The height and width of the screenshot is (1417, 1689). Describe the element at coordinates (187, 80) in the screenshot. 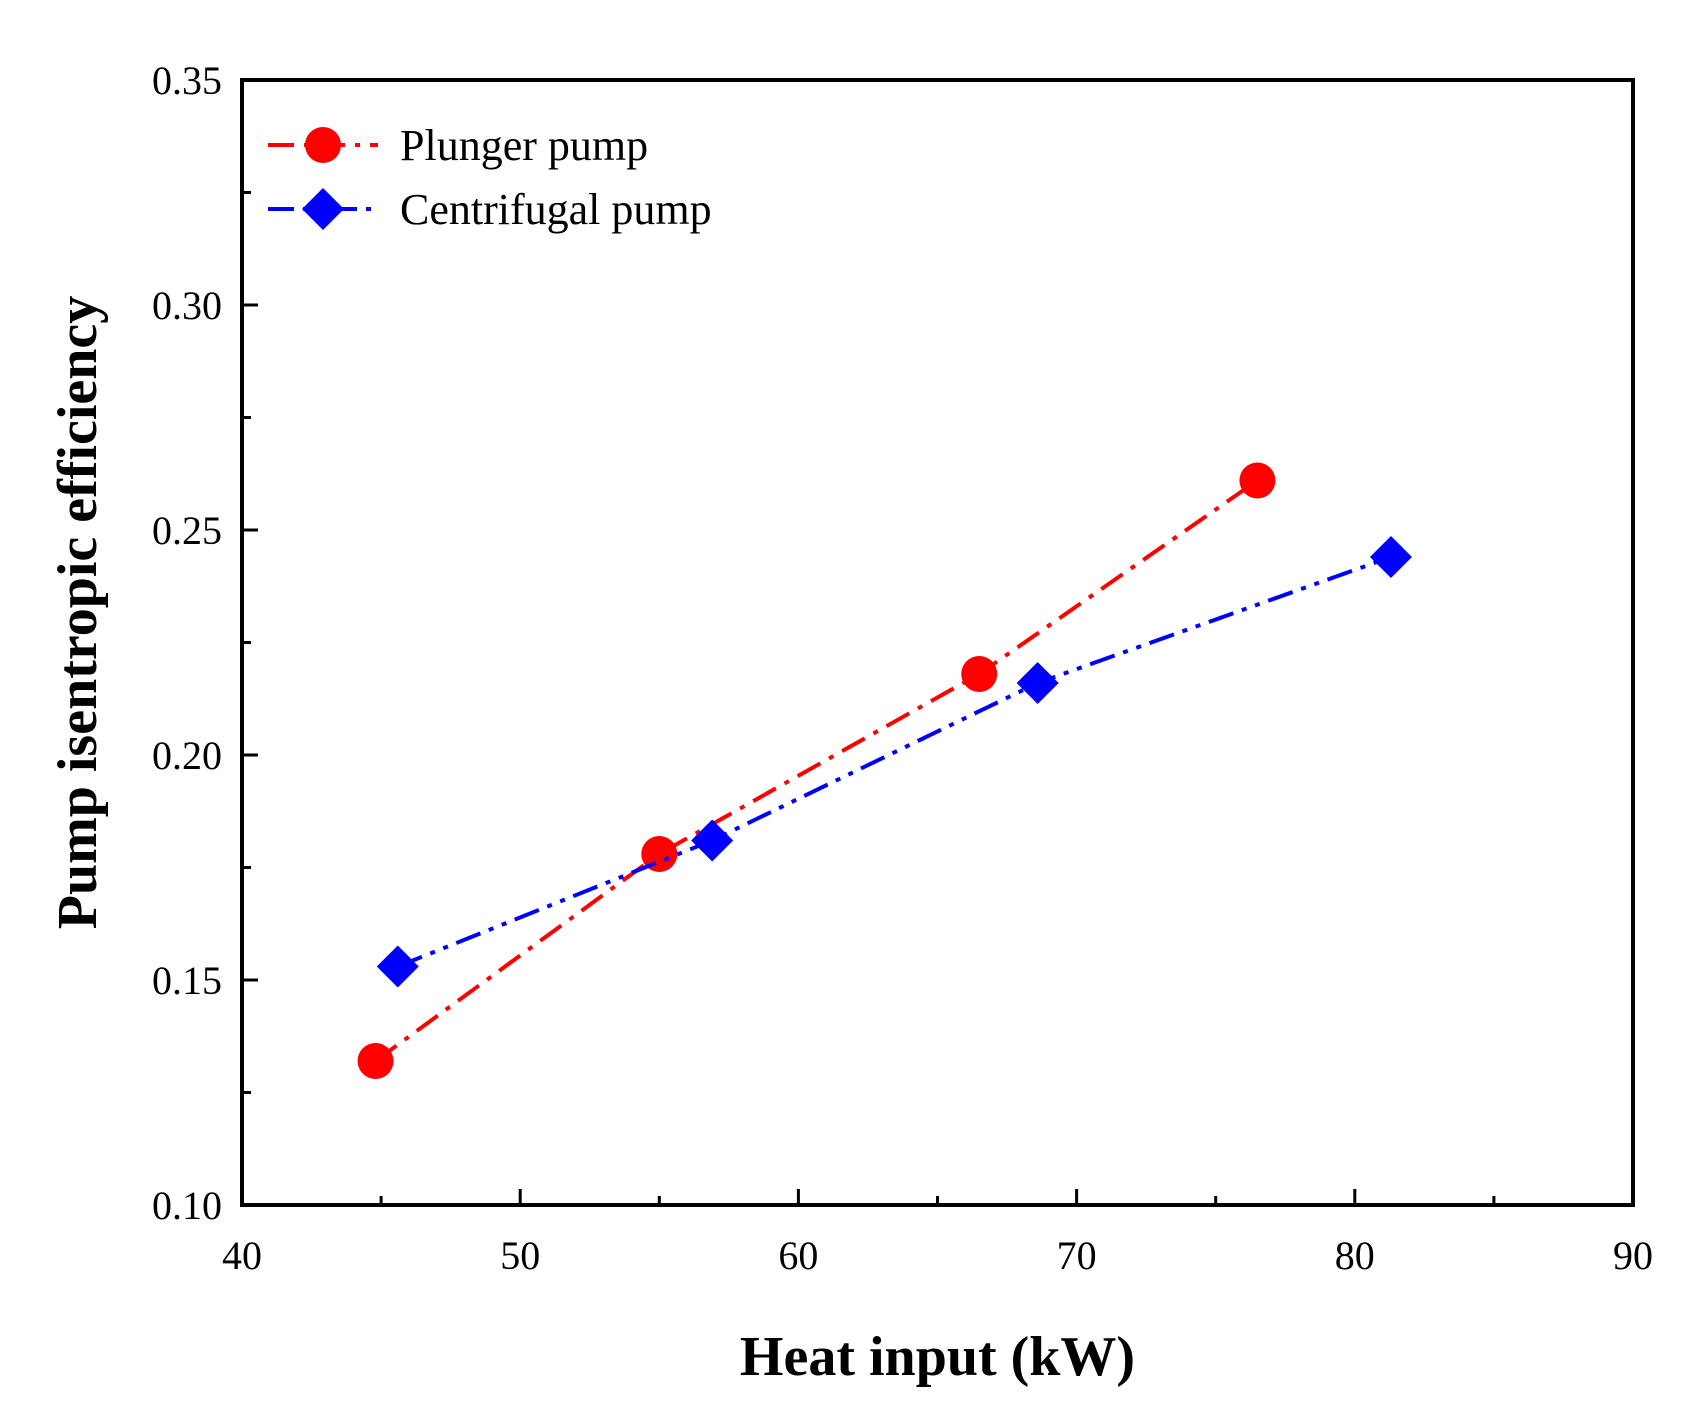

I see `y-tick-label: 0.35` at that location.